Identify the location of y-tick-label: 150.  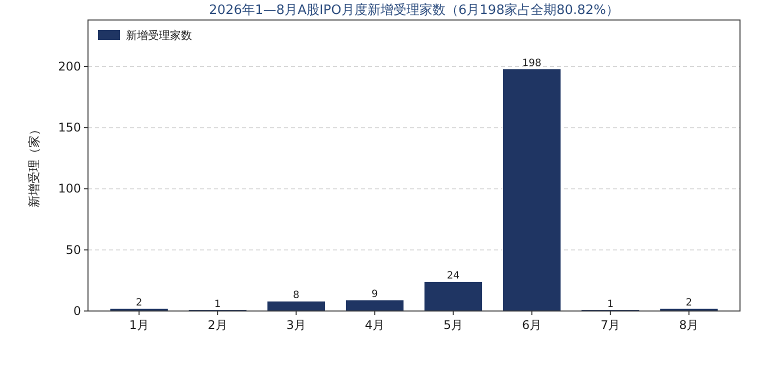
(69, 127).